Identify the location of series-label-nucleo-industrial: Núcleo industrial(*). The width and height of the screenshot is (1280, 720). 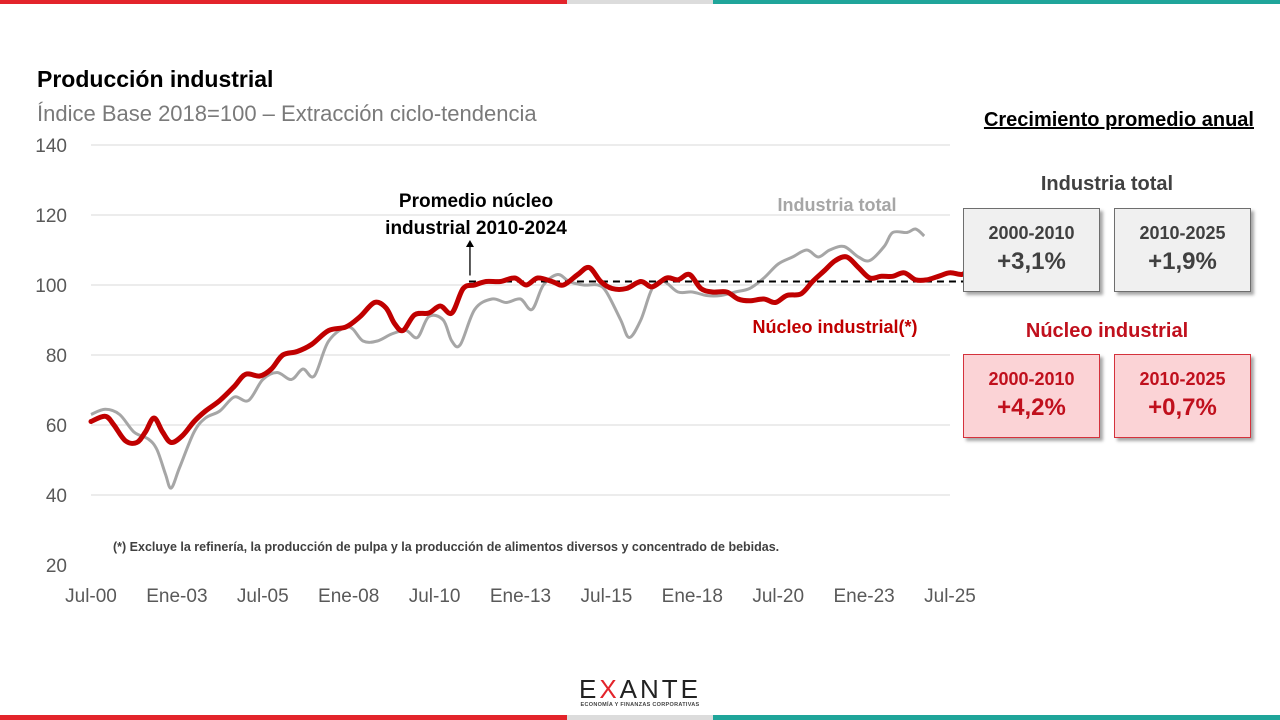
(834, 327).